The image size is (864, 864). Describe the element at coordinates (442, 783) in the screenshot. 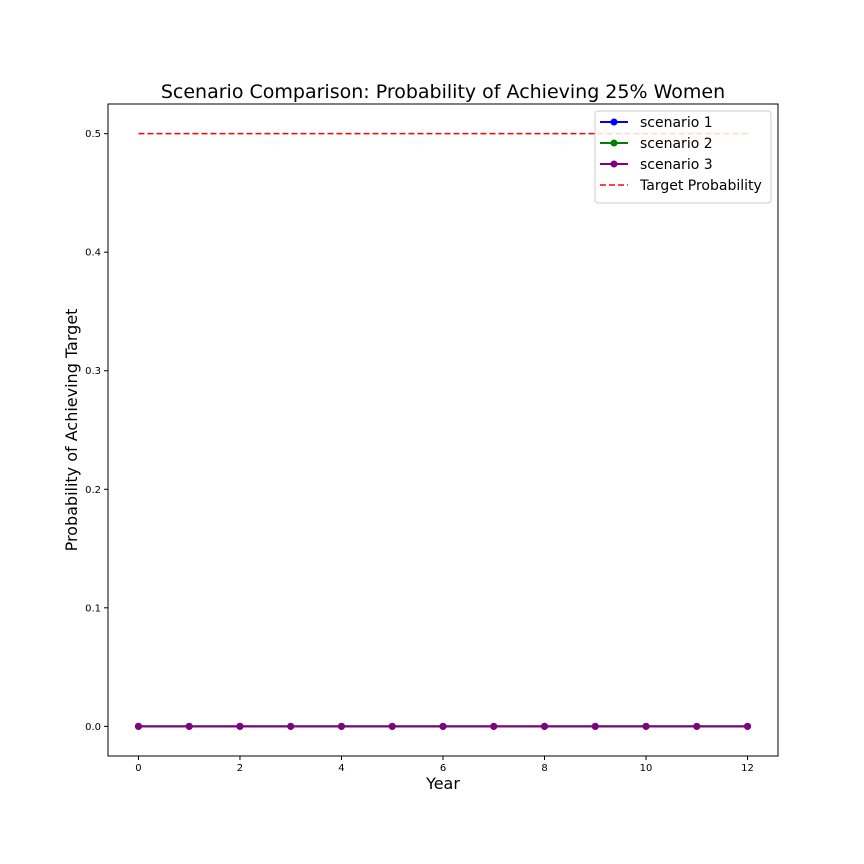

I see `x-axis-label: Year` at that location.